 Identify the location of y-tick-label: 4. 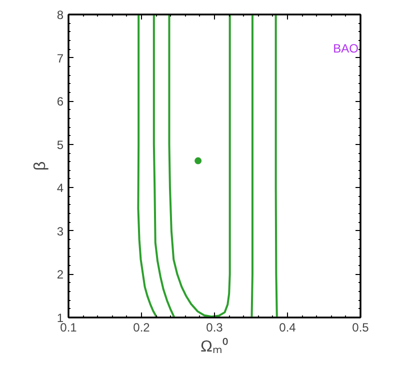
(60, 188).